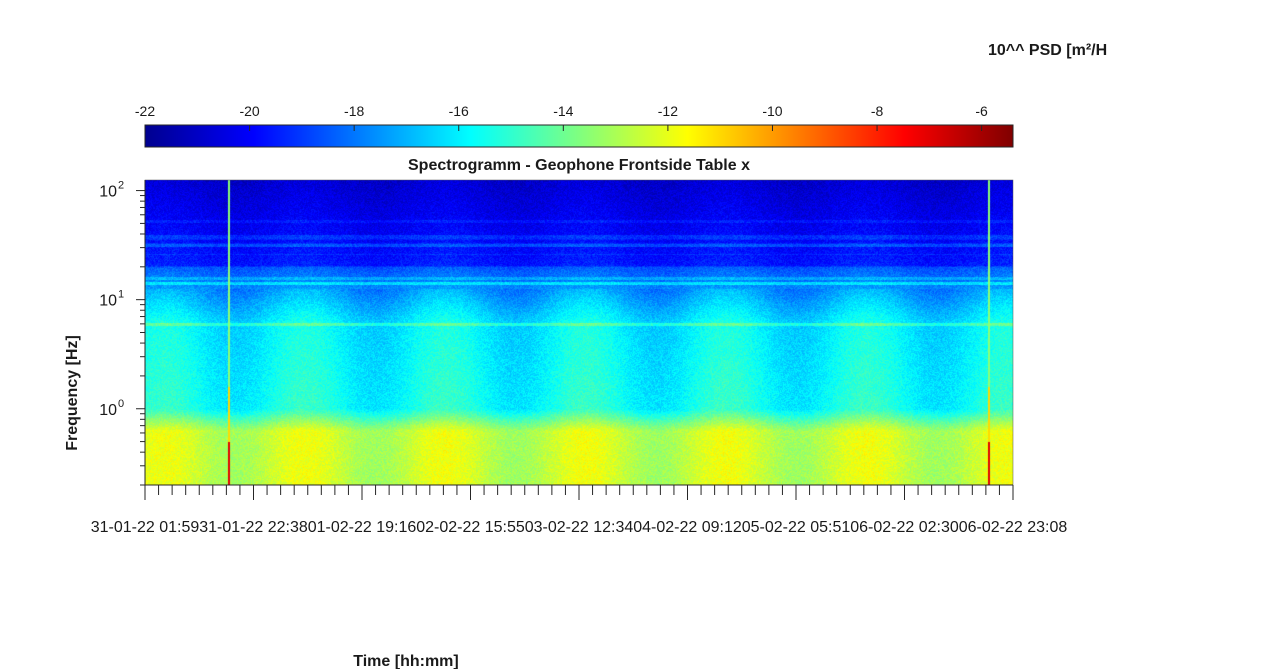  What do you see at coordinates (1013, 527) in the screenshot?
I see `x-tick-label: 06-02-22 23:08` at bounding box center [1013, 527].